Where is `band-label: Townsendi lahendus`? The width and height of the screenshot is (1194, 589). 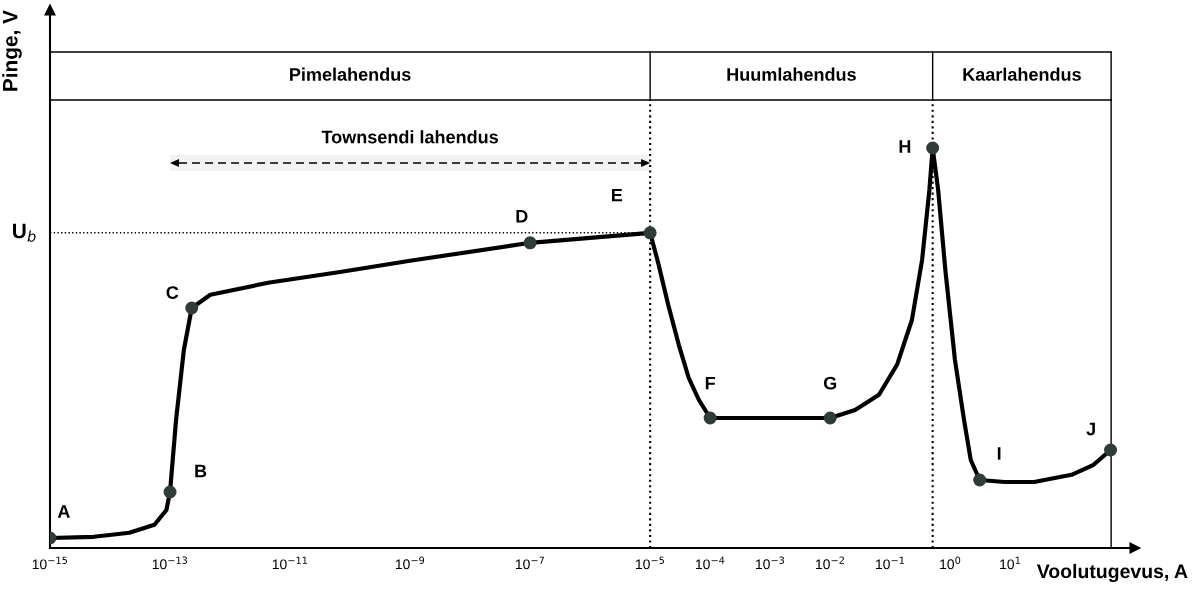
band-label: Townsendi lahendus is located at coordinates (409, 137).